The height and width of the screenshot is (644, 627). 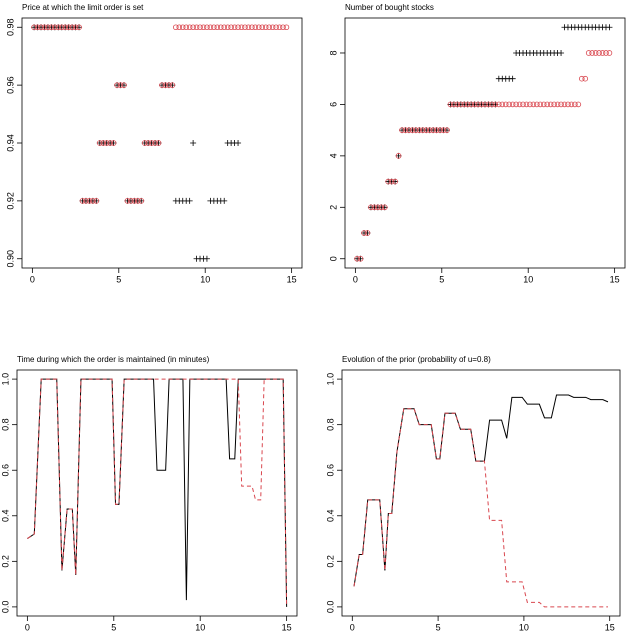 What do you see at coordinates (10, 201) in the screenshot?
I see `y-tick-label: 0.92` at bounding box center [10, 201].